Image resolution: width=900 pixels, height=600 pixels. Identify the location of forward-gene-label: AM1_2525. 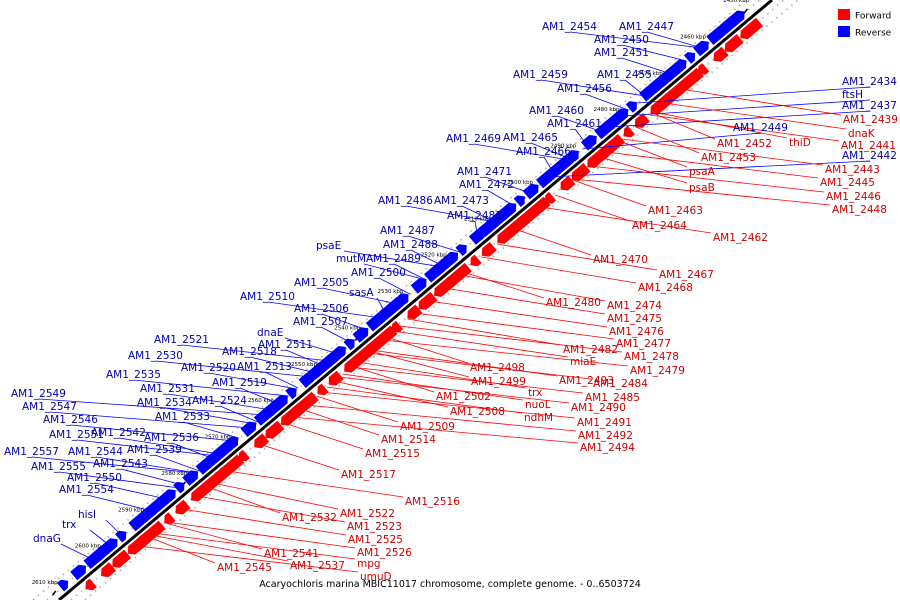
(375, 540).